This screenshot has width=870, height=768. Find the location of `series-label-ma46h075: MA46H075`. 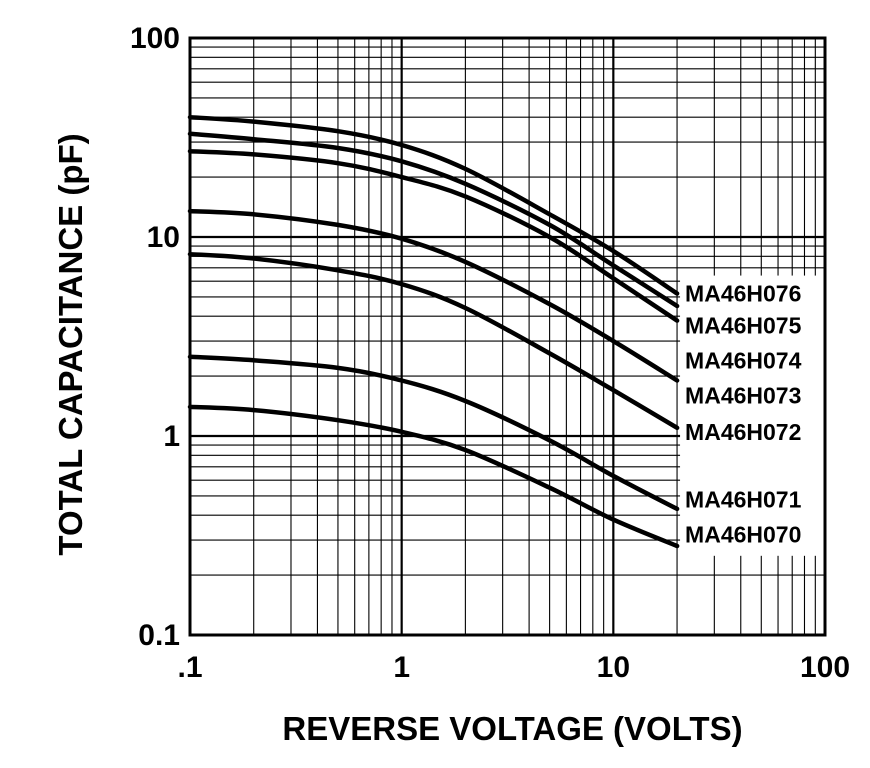

series-label-ma46h075: MA46H075 is located at coordinates (743, 325).